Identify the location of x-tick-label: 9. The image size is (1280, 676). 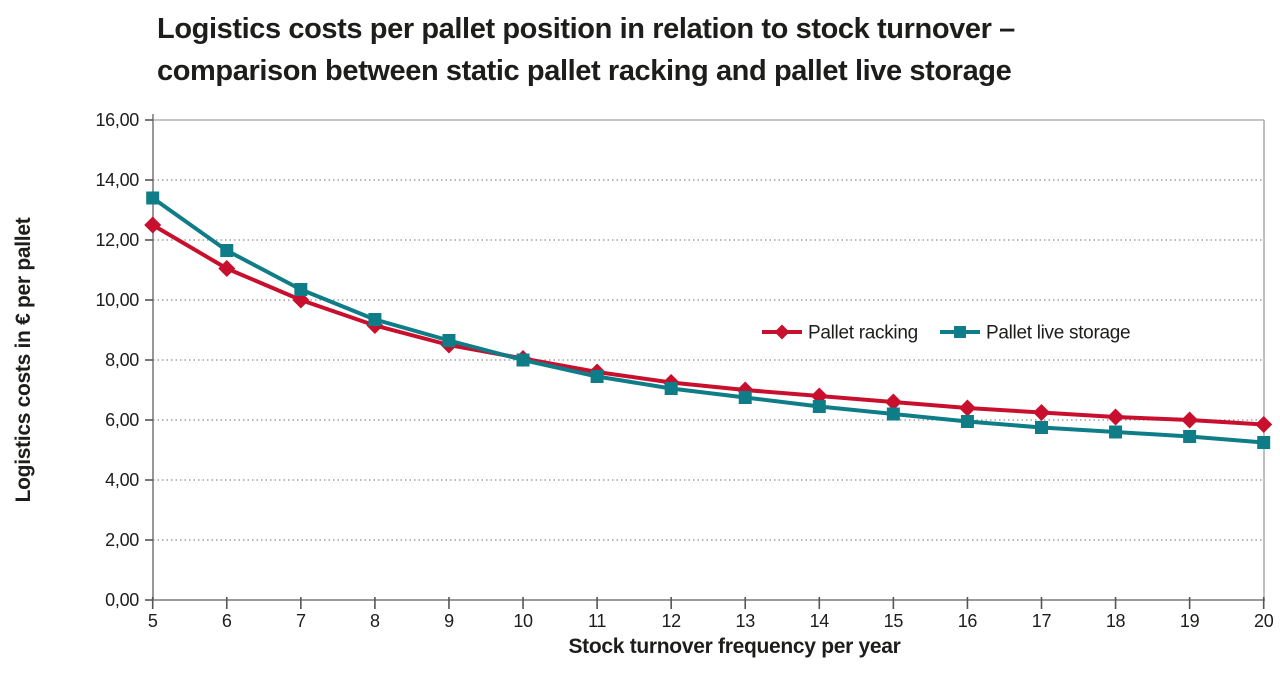
(449, 621).